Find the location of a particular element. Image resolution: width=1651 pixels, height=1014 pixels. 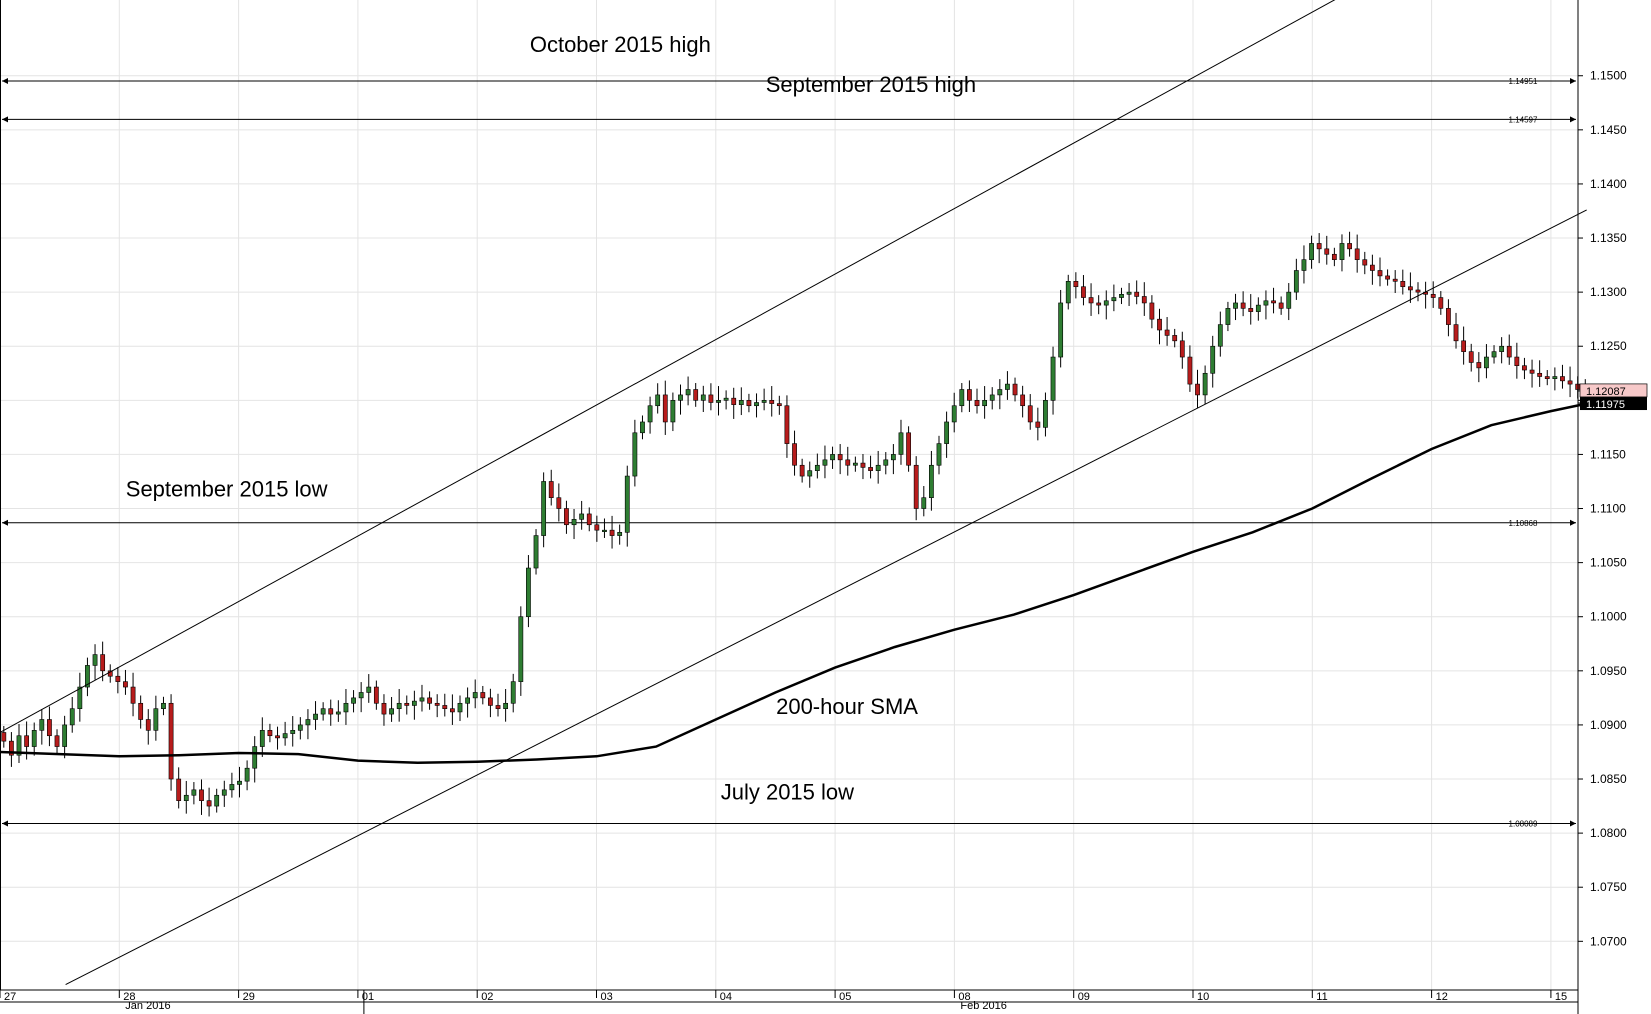

level-arrow-right is located at coordinates (1573, 522).